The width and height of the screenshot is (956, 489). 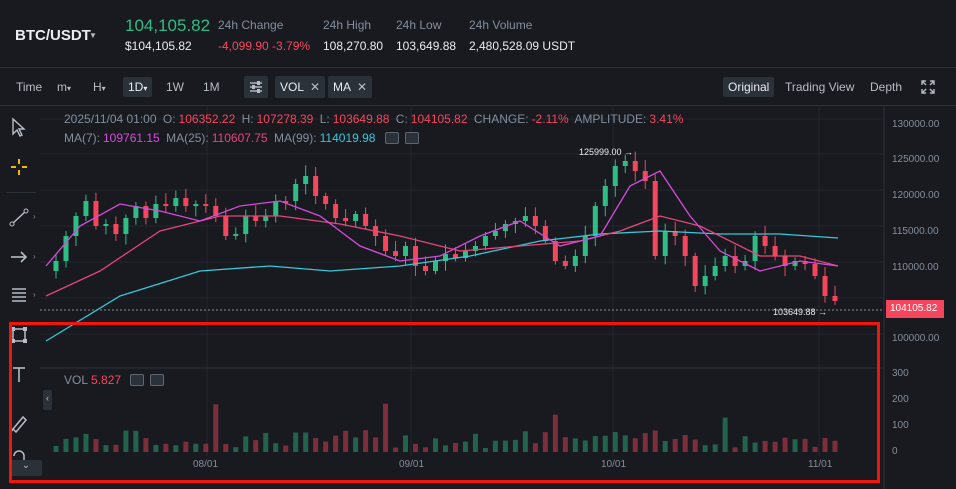 I want to click on magnet-icon, so click(x=19, y=461).